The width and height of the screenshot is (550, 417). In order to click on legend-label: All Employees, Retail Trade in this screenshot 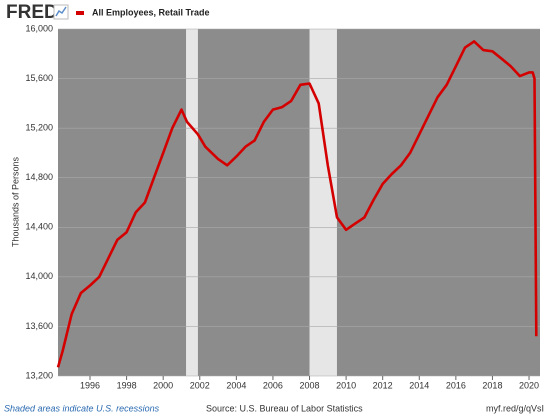, I will do `click(151, 12)`.